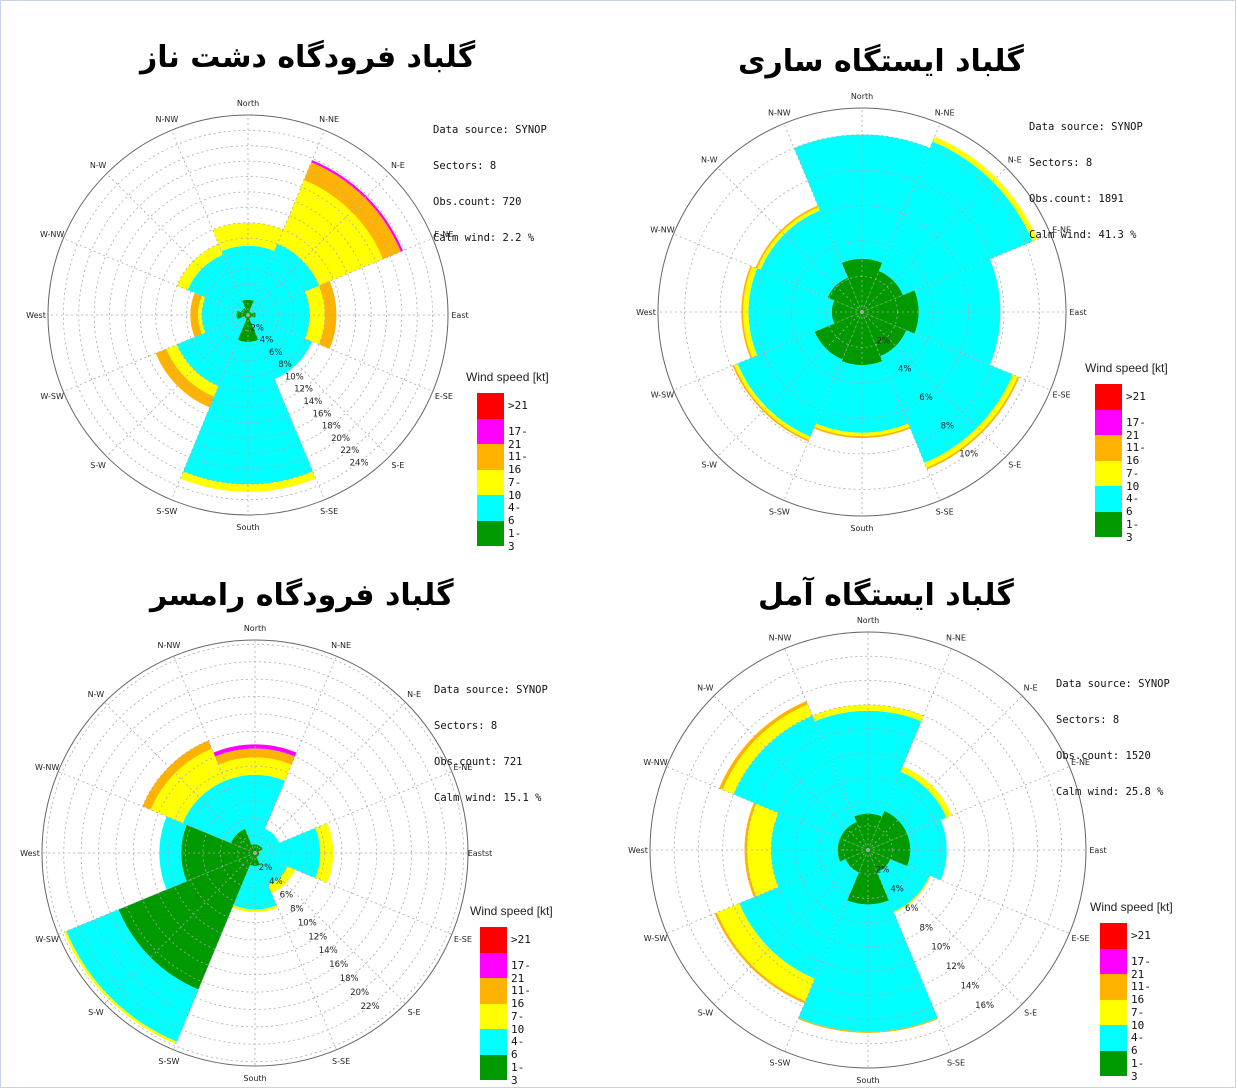  Describe the element at coordinates (30, 853) in the screenshot. I see `direction-label: West` at that location.